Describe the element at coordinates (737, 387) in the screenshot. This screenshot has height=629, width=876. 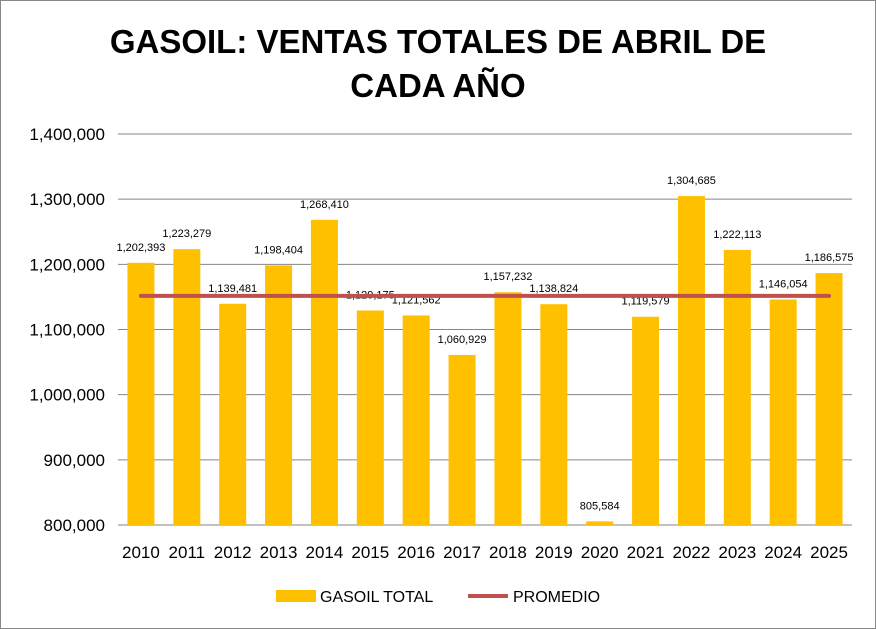
I see `bar-2023` at that location.